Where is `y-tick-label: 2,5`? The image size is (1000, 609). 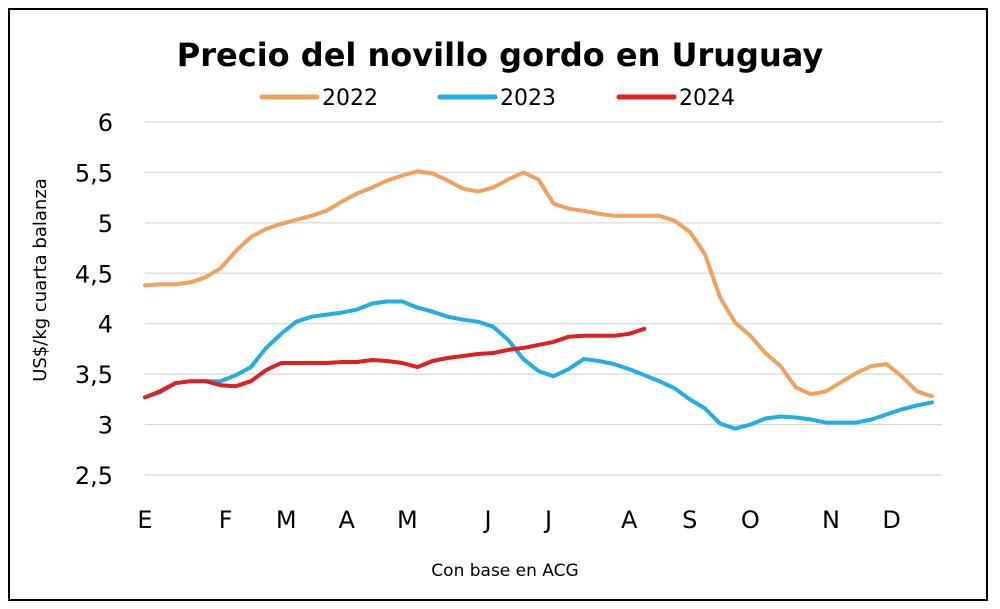
y-tick-label: 2,5 is located at coordinates (94, 476).